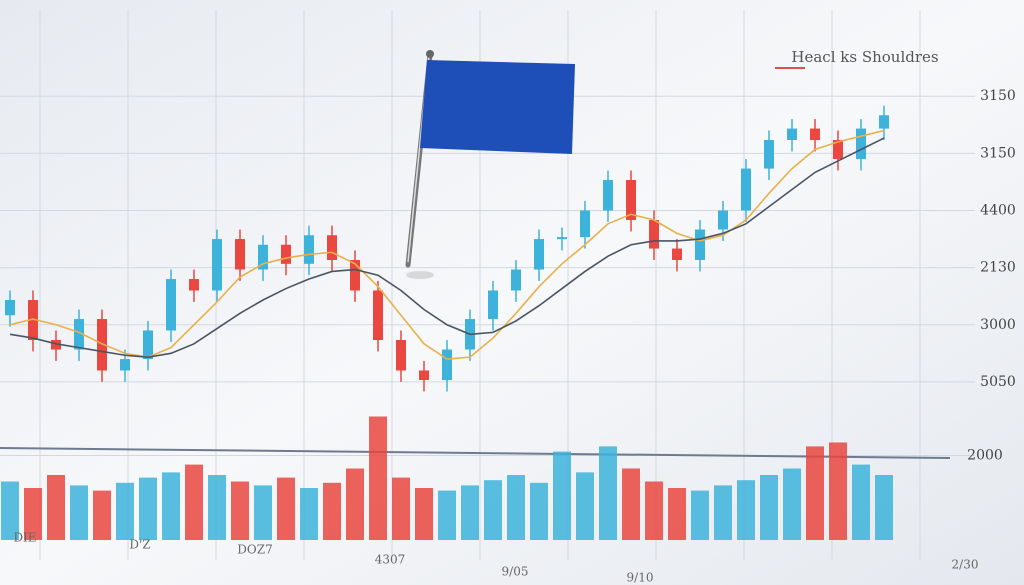 The image size is (1024, 585). What do you see at coordinates (965, 565) in the screenshot?
I see `x-tick-label: 2/30` at bounding box center [965, 565].